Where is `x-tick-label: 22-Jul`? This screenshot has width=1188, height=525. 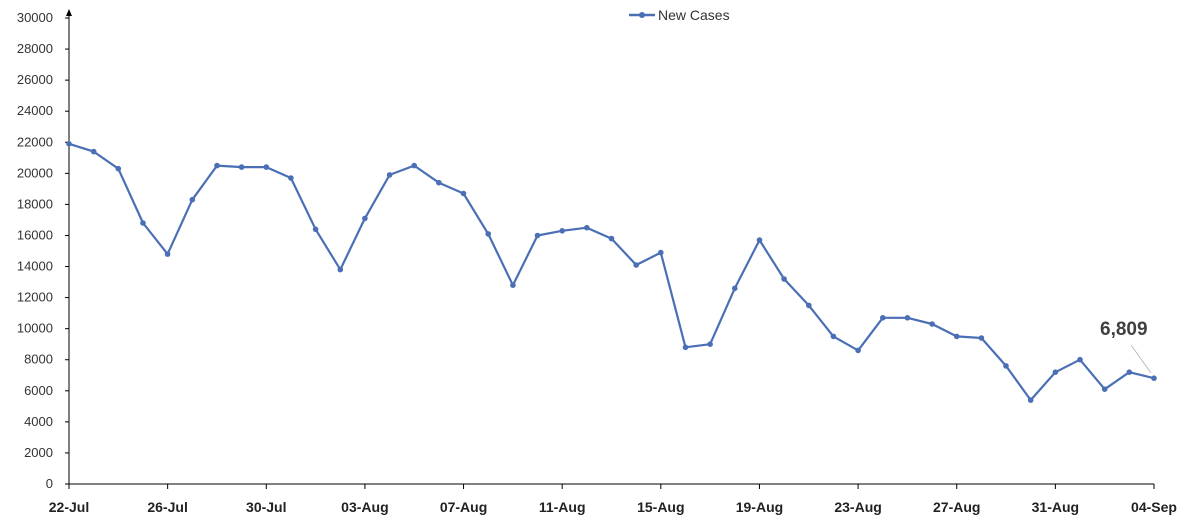 x-tick-label: 22-Jul is located at coordinates (69, 507).